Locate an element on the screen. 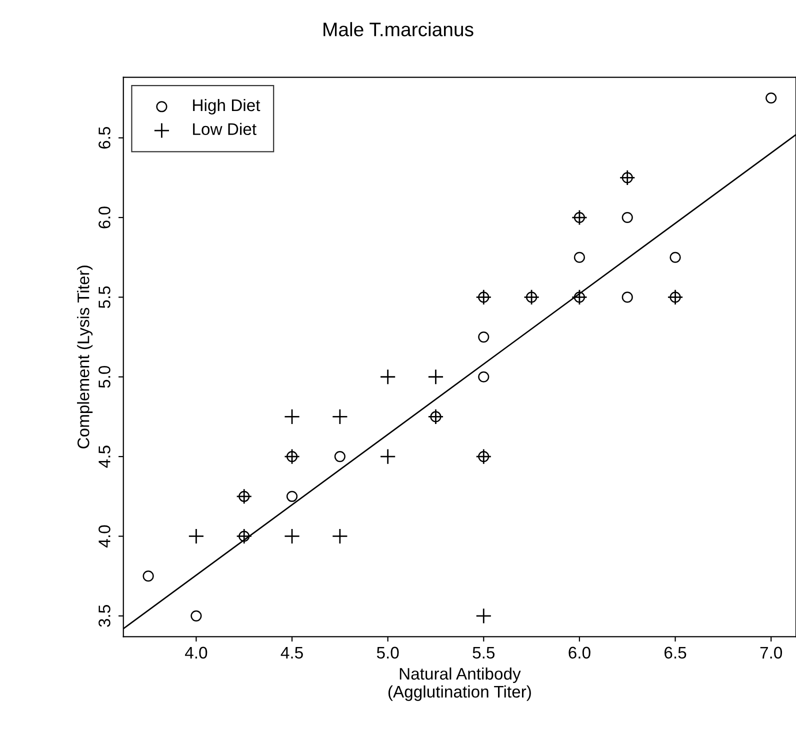 The height and width of the screenshot is (736, 796). y-tick-label: 6.0 is located at coordinates (104, 217).